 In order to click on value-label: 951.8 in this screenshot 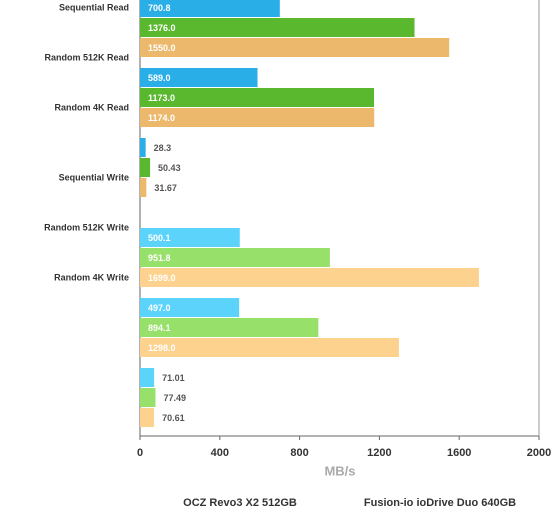, I will do `click(159, 258)`.